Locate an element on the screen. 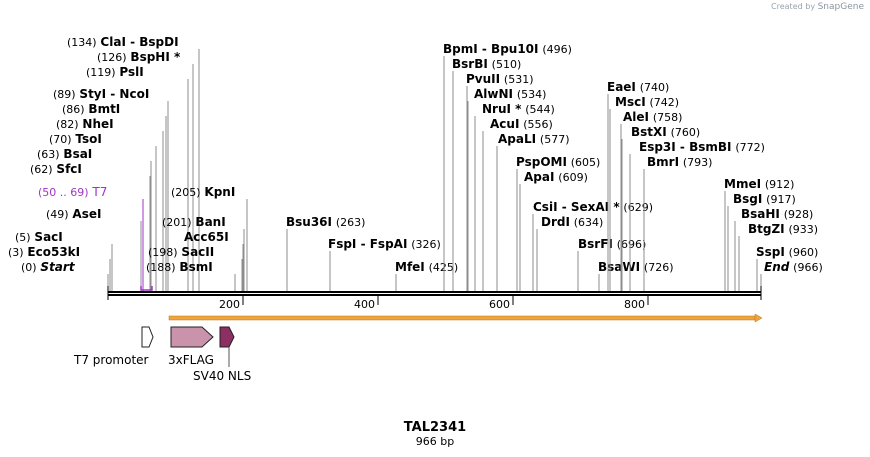 The height and width of the screenshot is (457, 870). site-styi-ncoi: (89) StyI - NcoI is located at coordinates (111, 189).